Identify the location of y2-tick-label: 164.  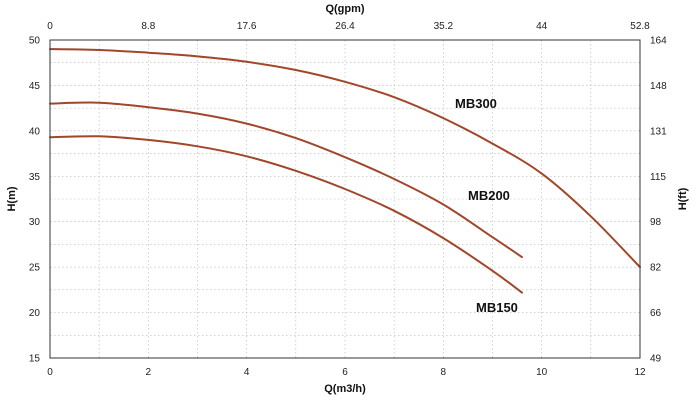
(658, 41).